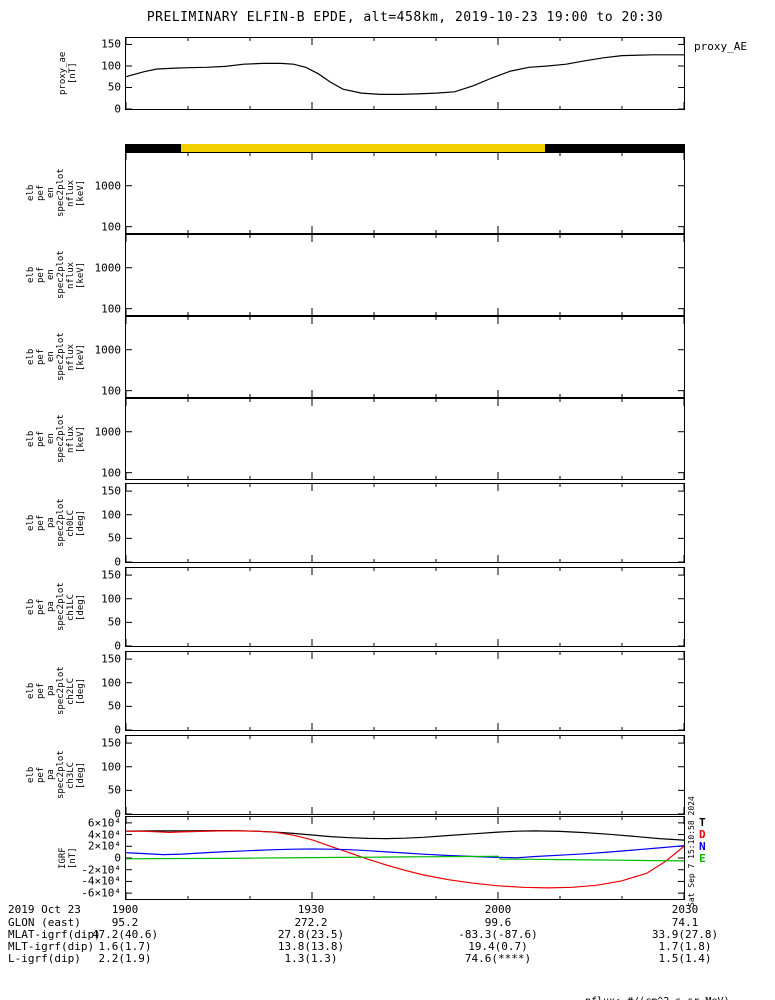 This screenshot has height=1000, width=775. I want to click on ephemeris-value: 13.8(13.8), so click(311, 946).